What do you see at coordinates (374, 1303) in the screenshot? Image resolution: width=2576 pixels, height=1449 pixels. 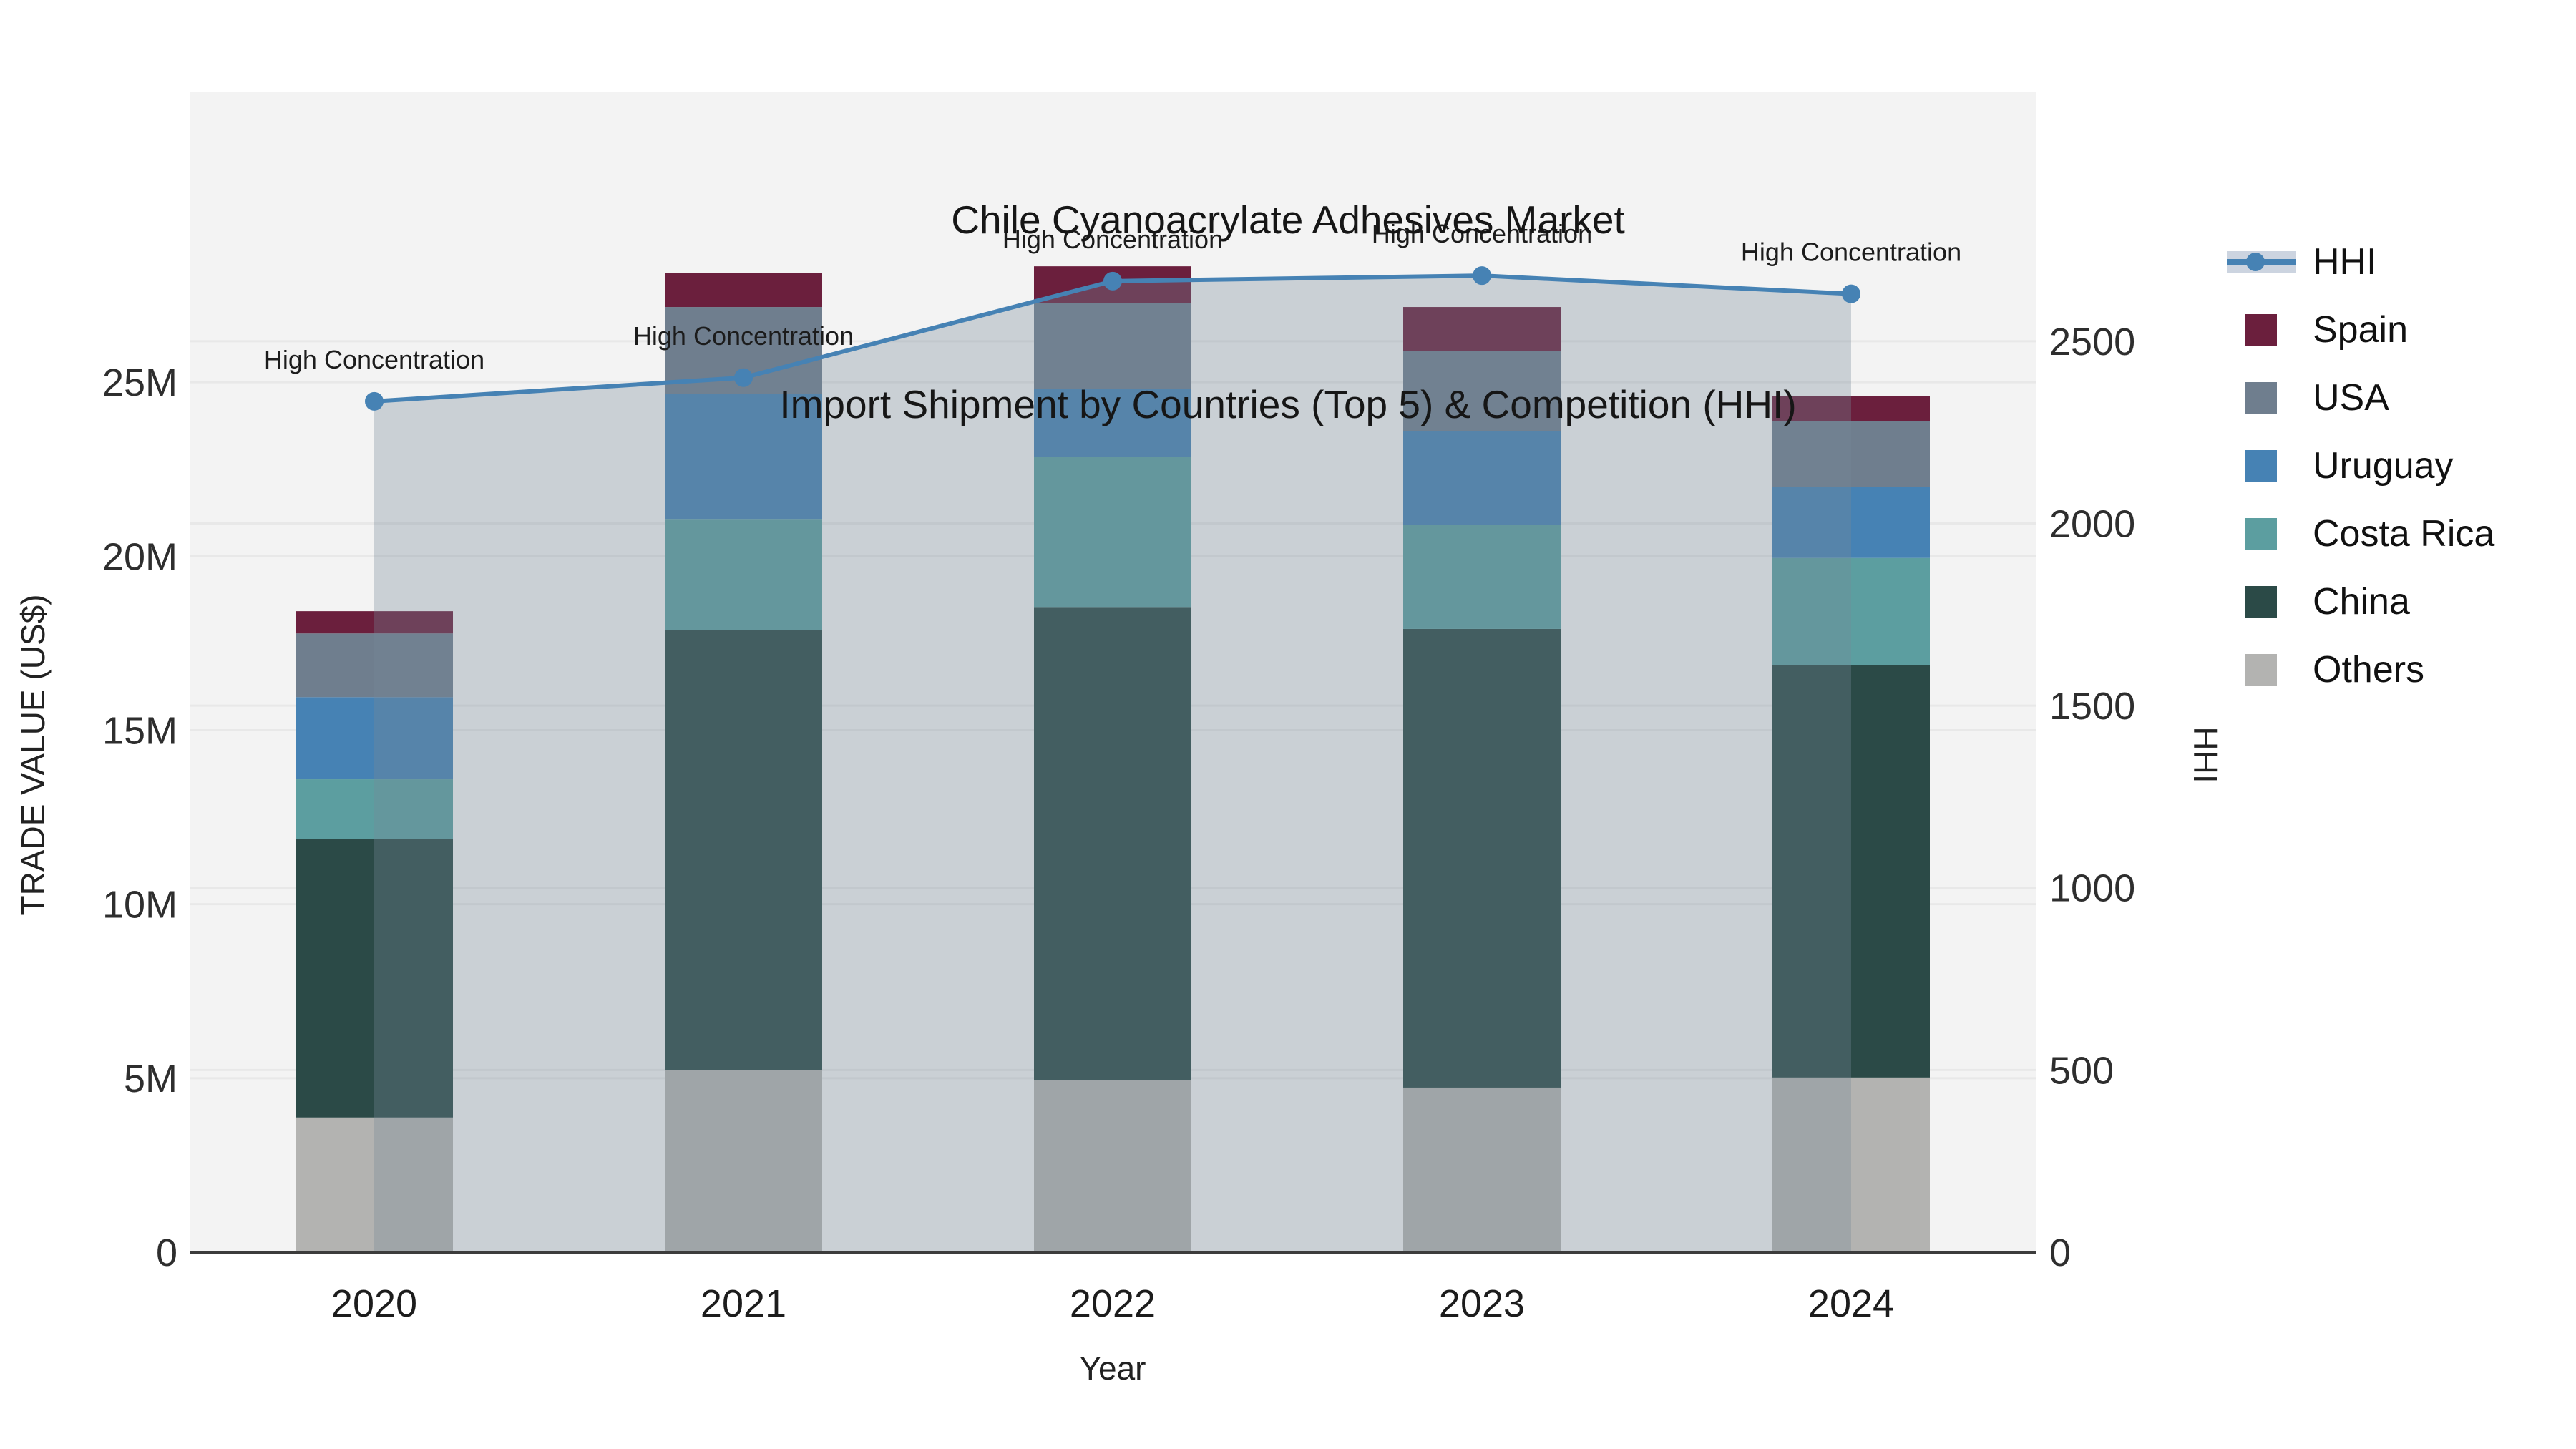 I see `x-tick-2020: 2020` at bounding box center [374, 1303].